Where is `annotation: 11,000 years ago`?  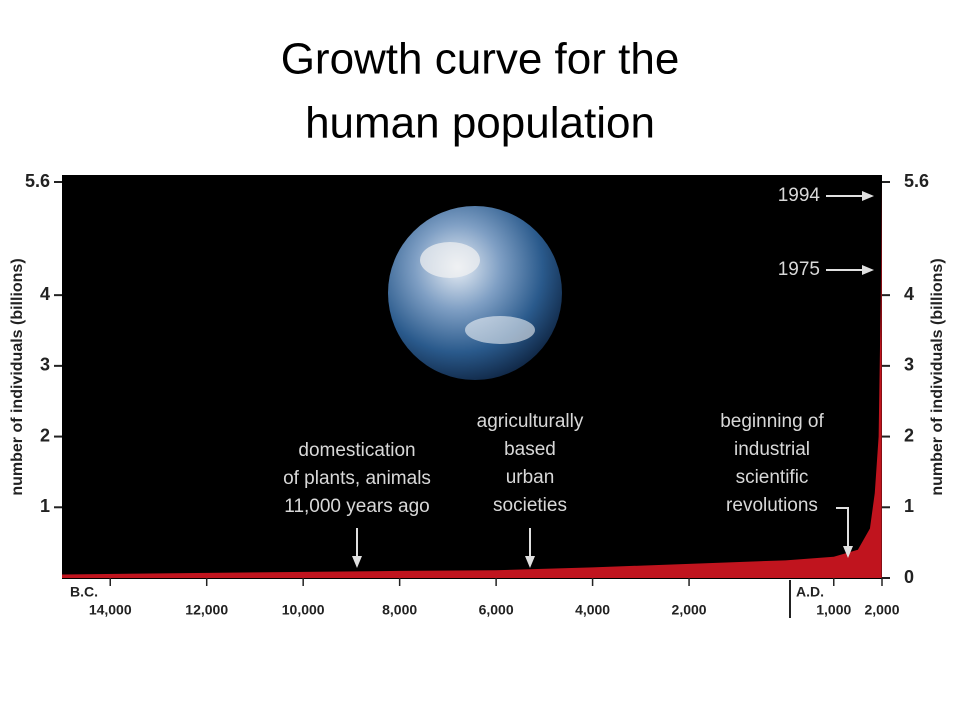
annotation: 11,000 years ago is located at coordinates (356, 506).